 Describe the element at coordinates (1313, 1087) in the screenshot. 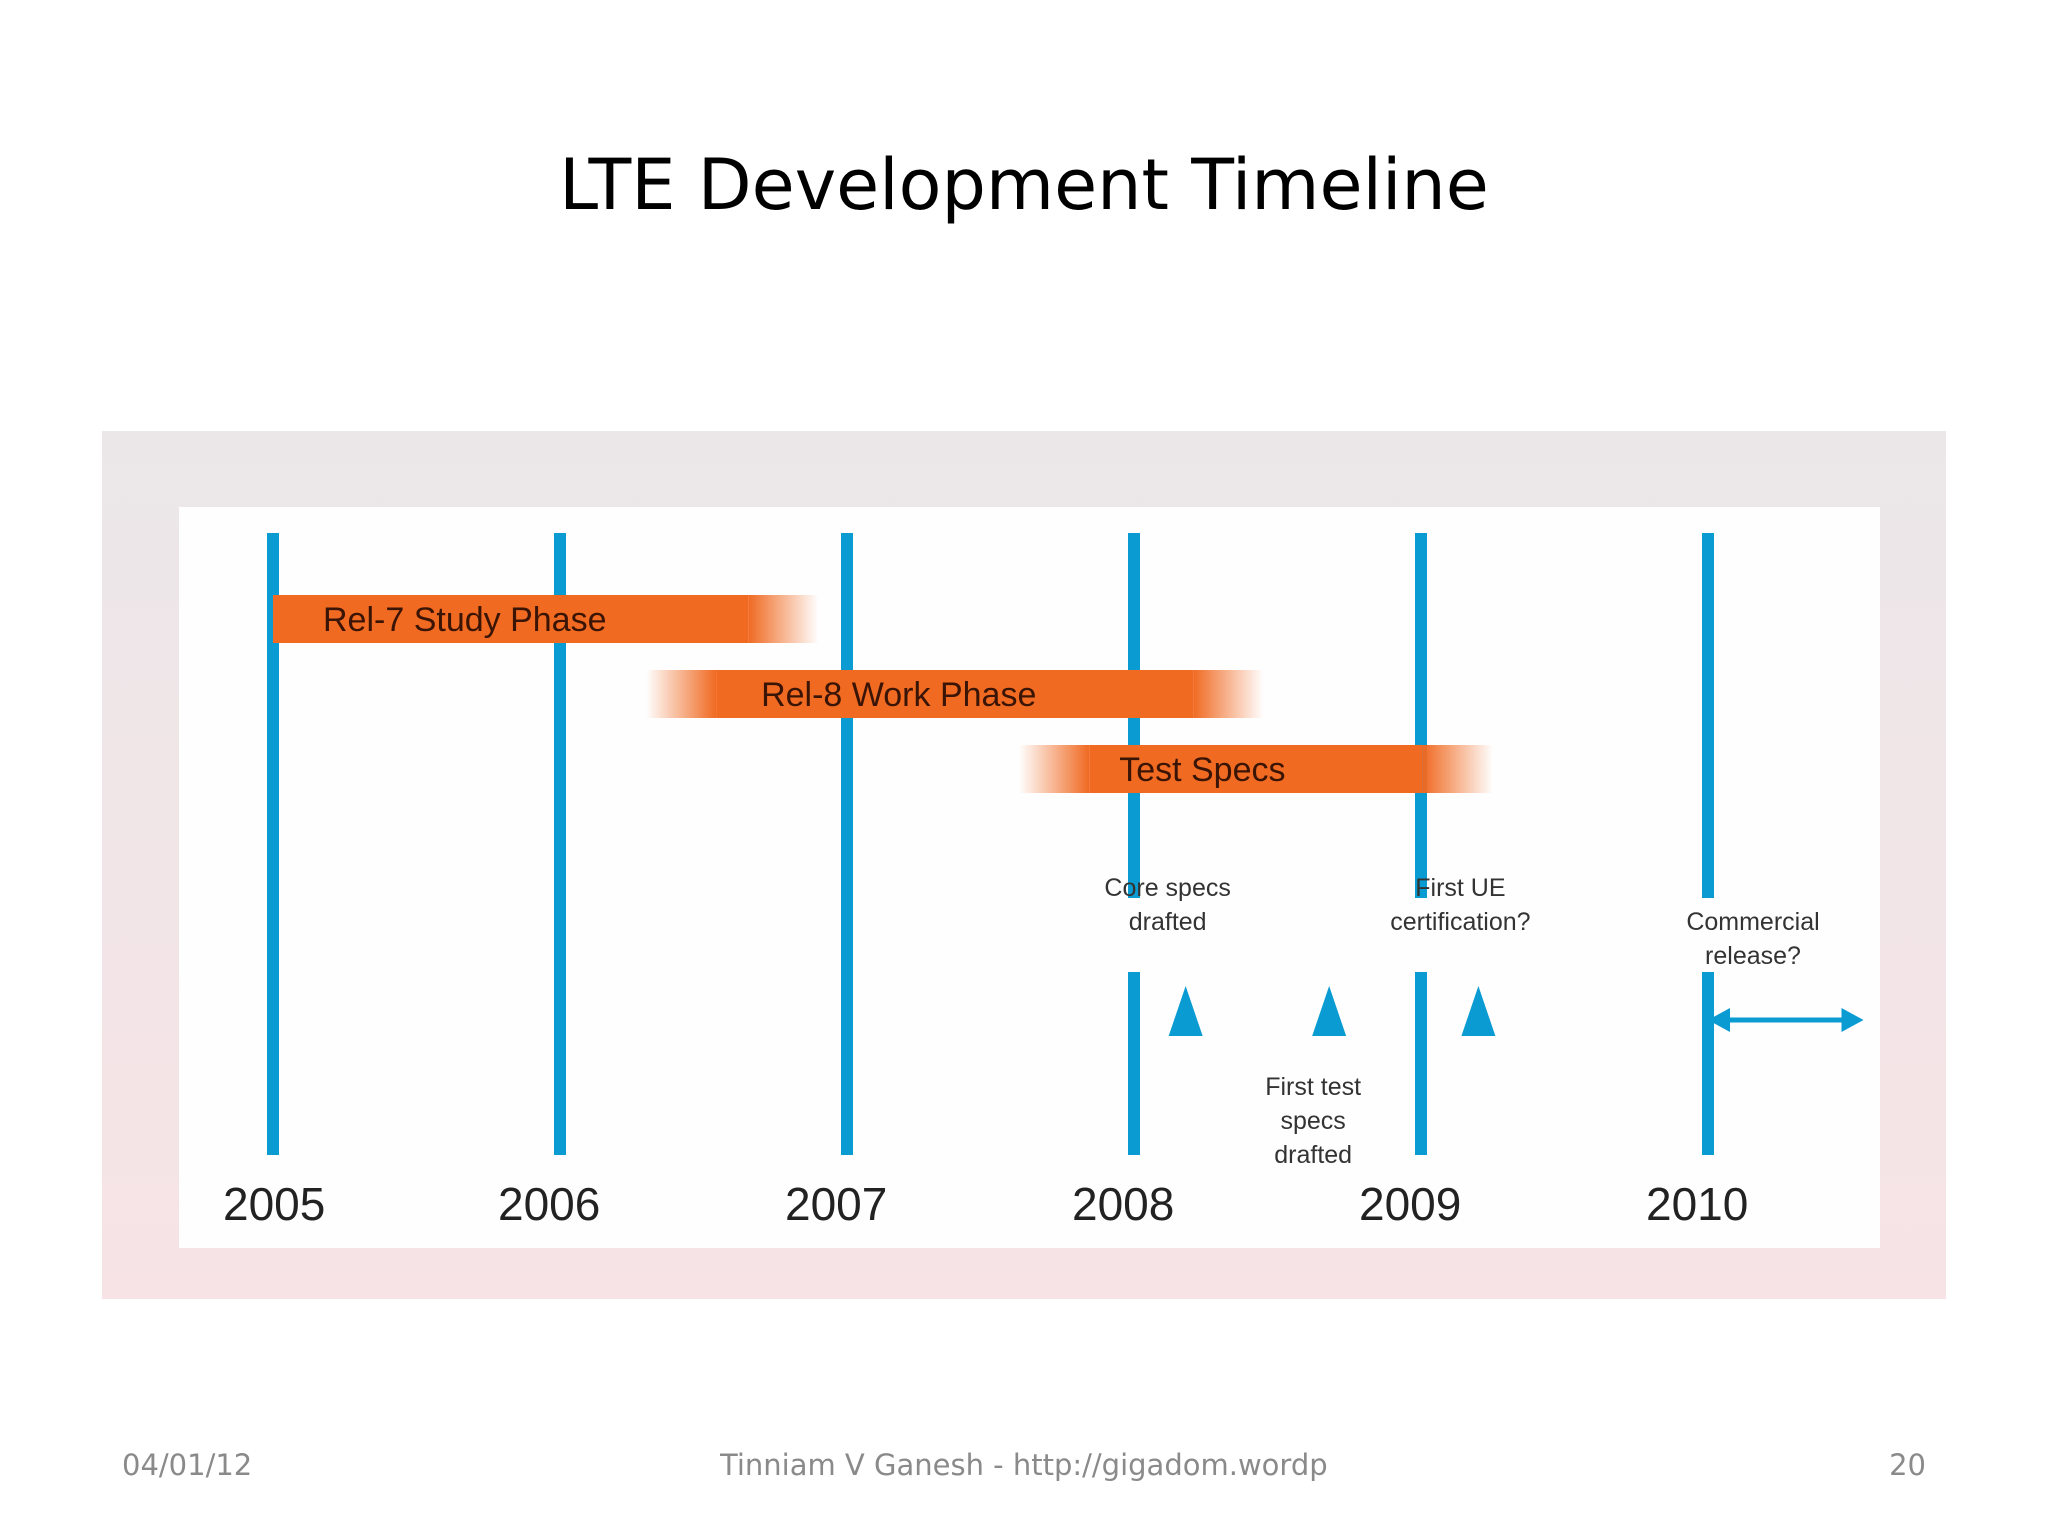

I see `milestone-label: First test` at that location.